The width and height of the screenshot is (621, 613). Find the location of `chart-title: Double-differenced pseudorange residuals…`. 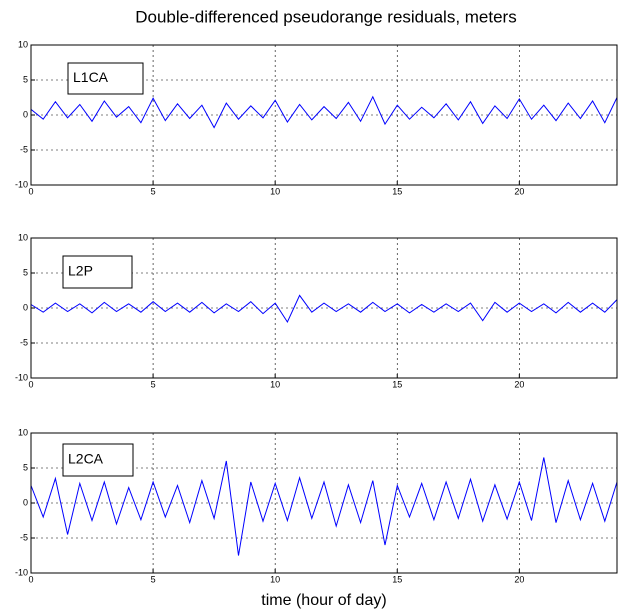

chart-title: Double-differenced pseudorange residuals… is located at coordinates (325, 16).